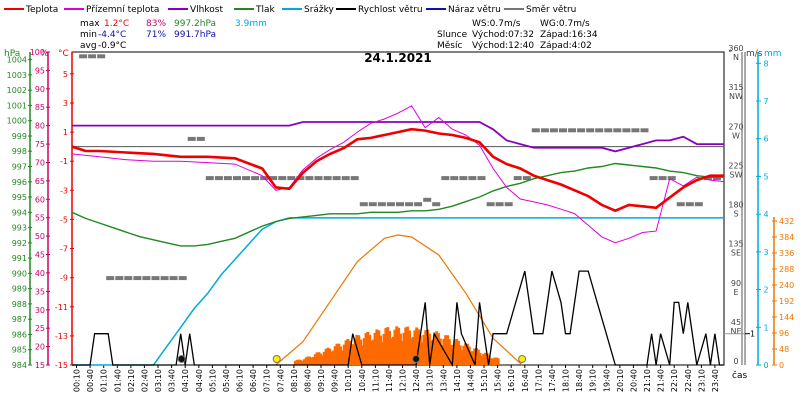 This screenshot has width=800, height=400. What do you see at coordinates (606, 380) in the screenshot?
I see `time-tick-label: 19:40` at bounding box center [606, 380].